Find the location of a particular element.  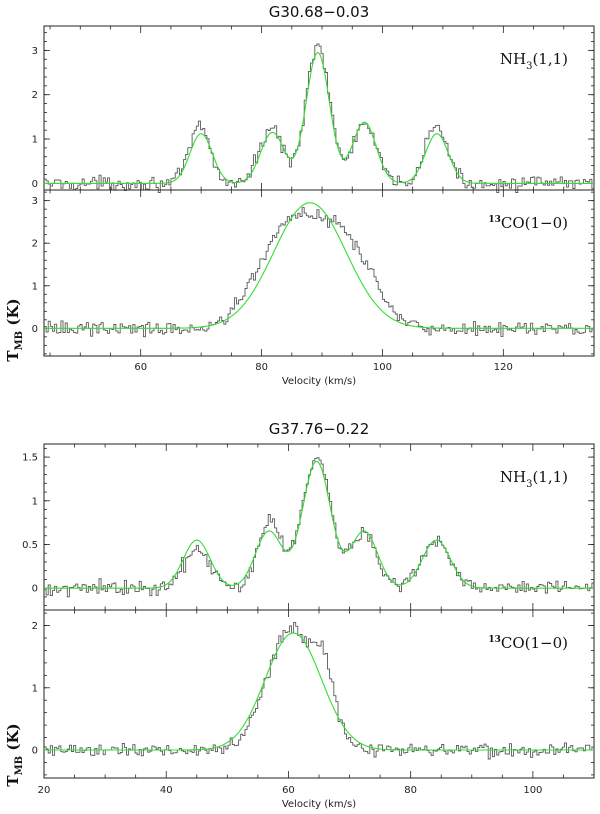

x-tick-label: 40 is located at coordinates (166, 790).